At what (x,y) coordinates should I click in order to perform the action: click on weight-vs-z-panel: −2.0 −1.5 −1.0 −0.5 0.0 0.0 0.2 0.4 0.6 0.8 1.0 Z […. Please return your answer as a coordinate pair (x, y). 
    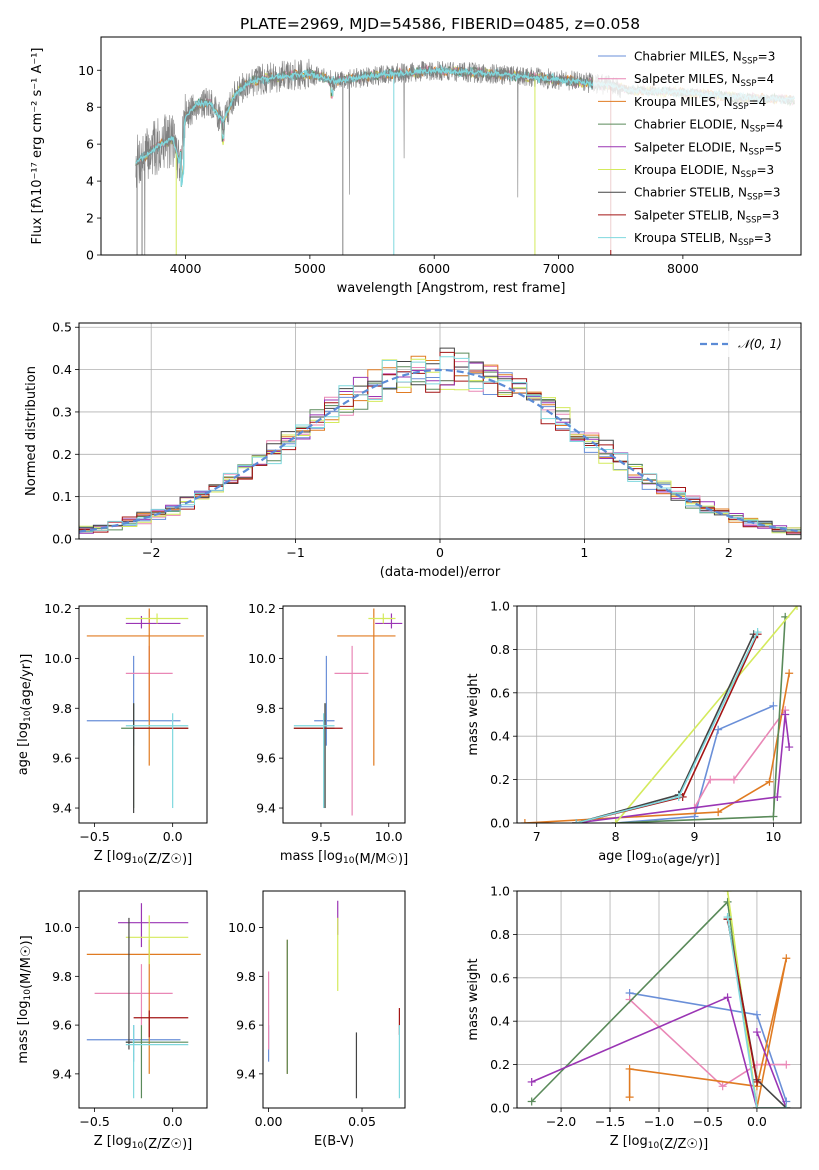
    Looking at the image, I should click on (634, 1018).